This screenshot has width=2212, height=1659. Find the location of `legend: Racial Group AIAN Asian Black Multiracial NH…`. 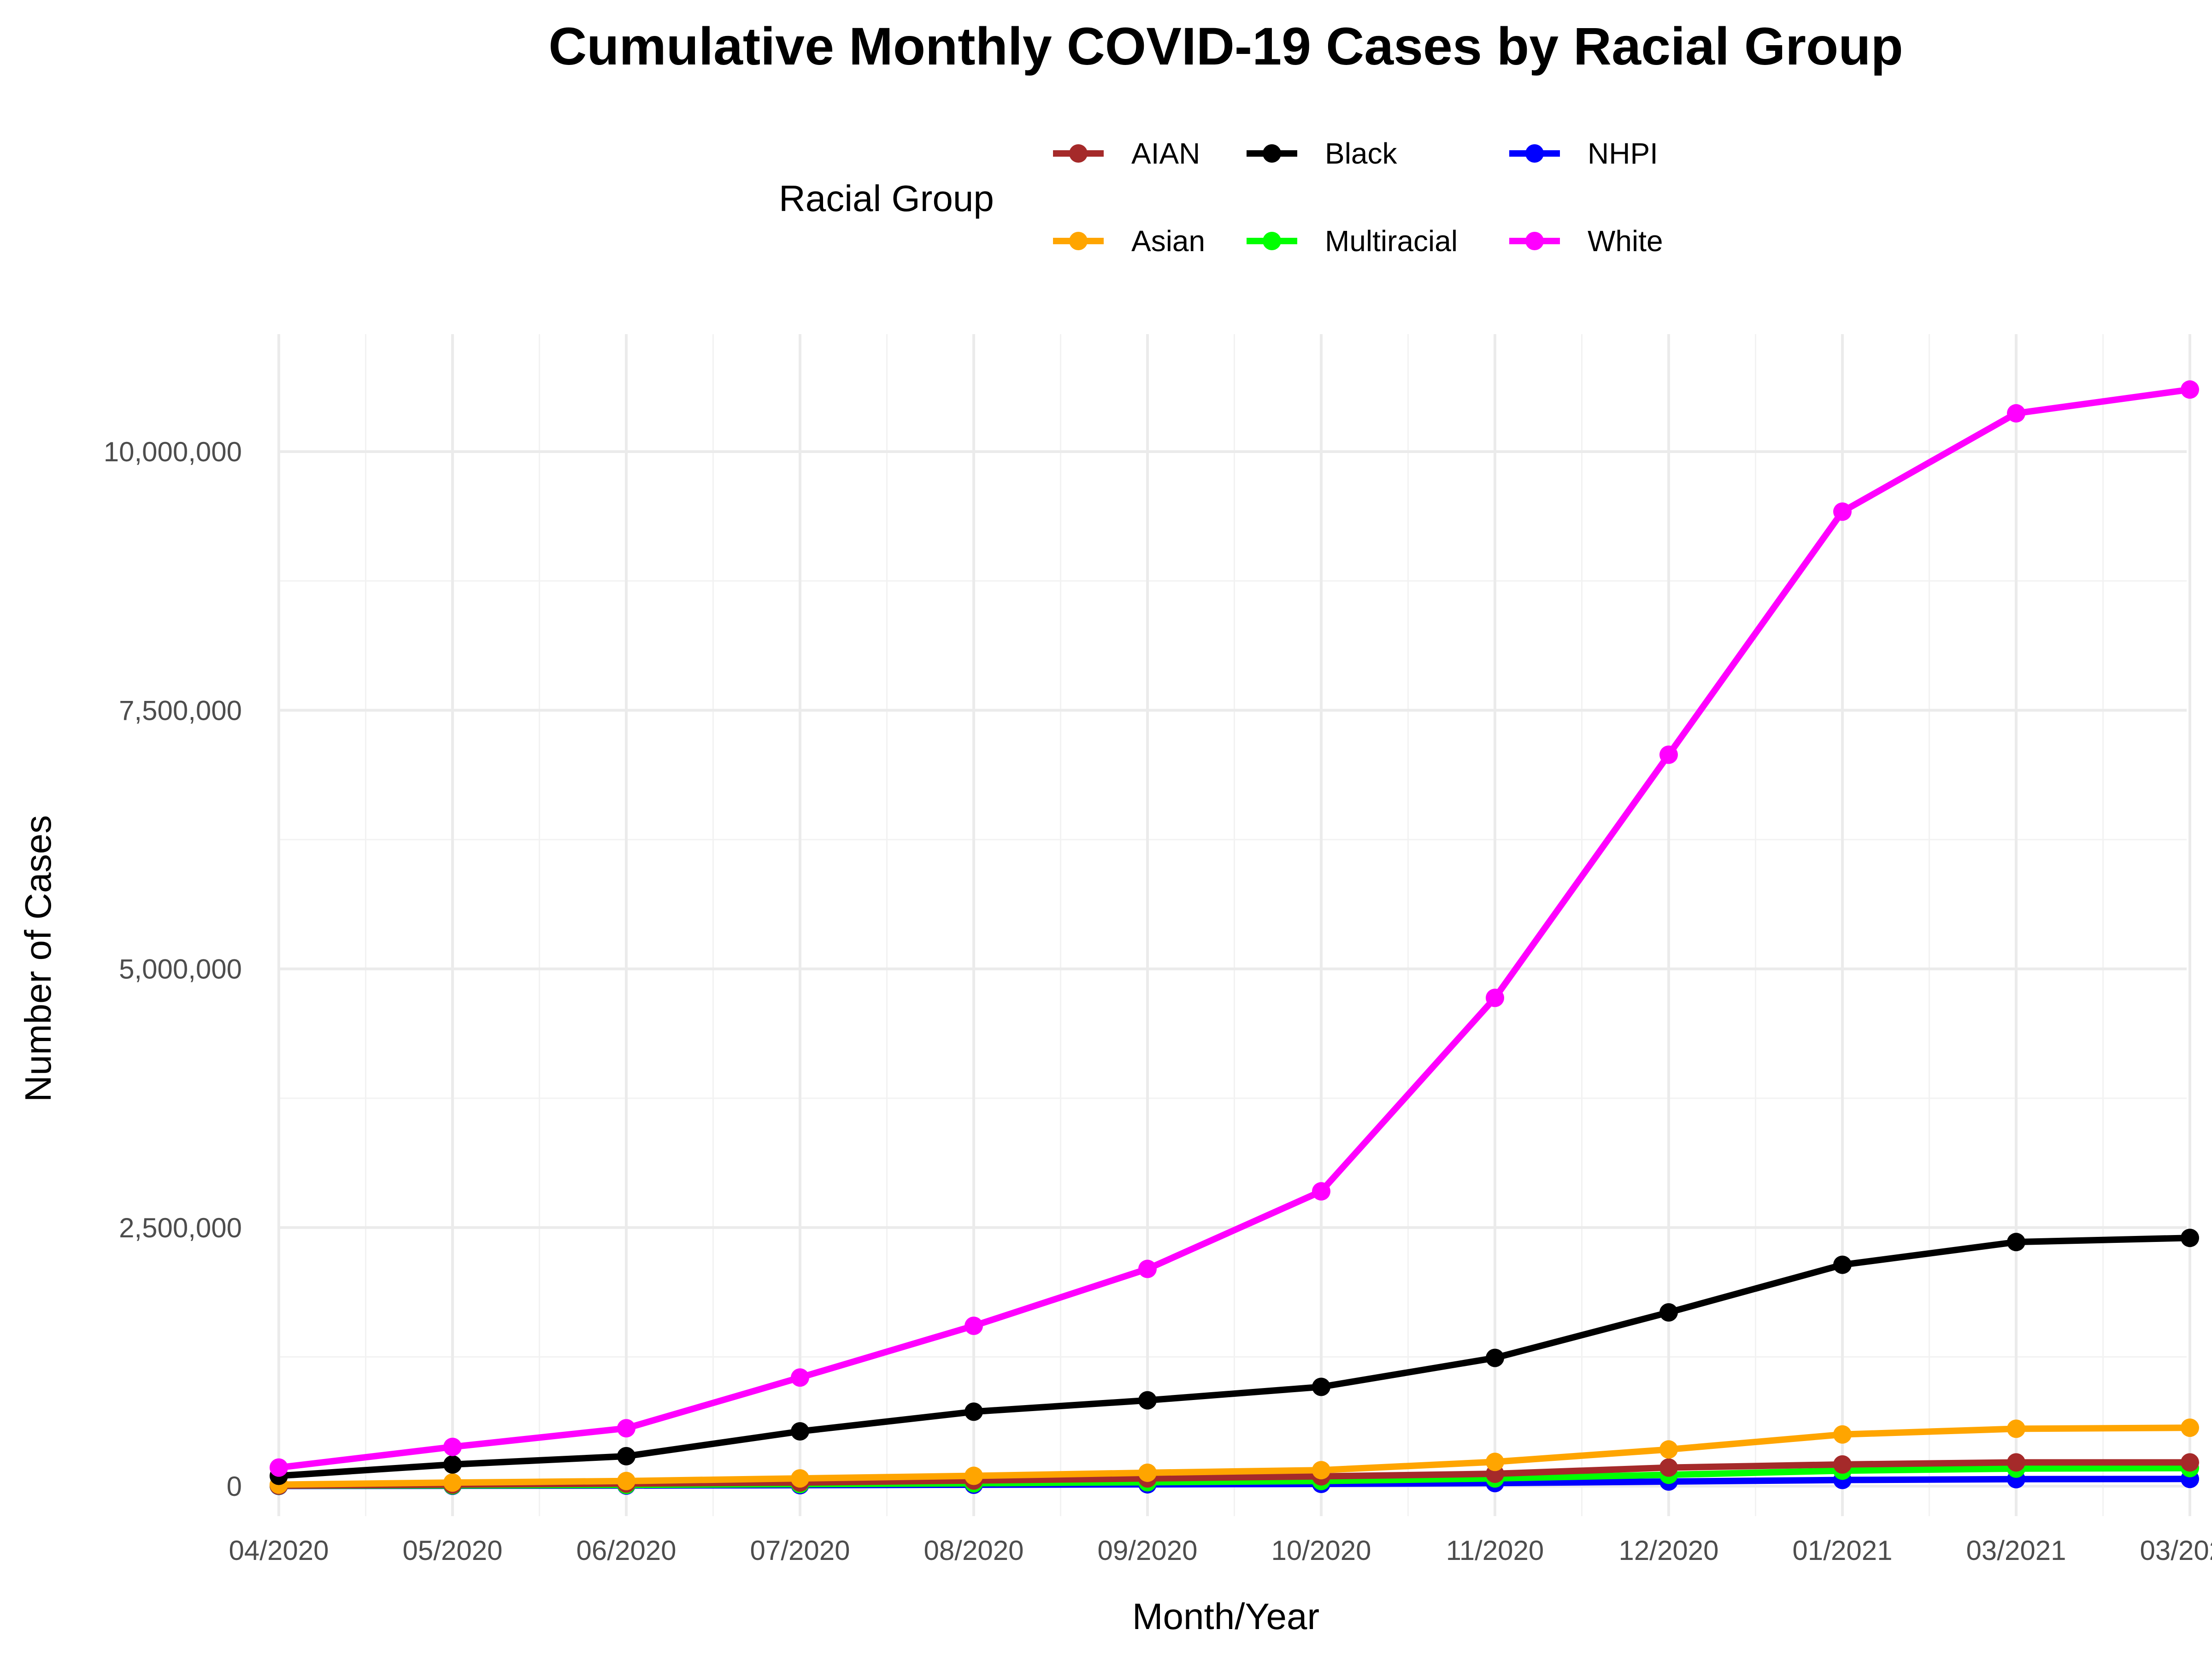

legend: Racial Group AIAN Asian Black Multiracial NH… is located at coordinates (1221, 197).